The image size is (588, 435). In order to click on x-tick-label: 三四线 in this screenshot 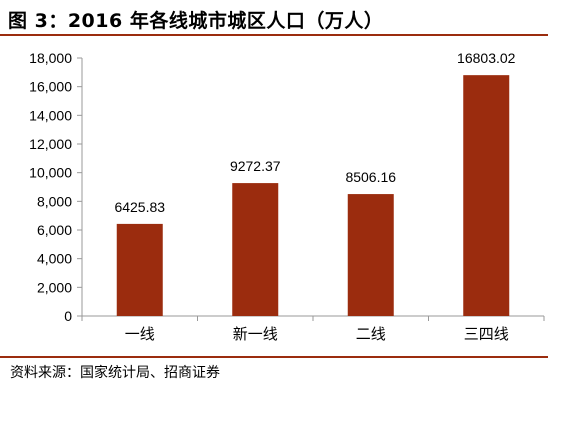, I will do `click(486, 334)`.